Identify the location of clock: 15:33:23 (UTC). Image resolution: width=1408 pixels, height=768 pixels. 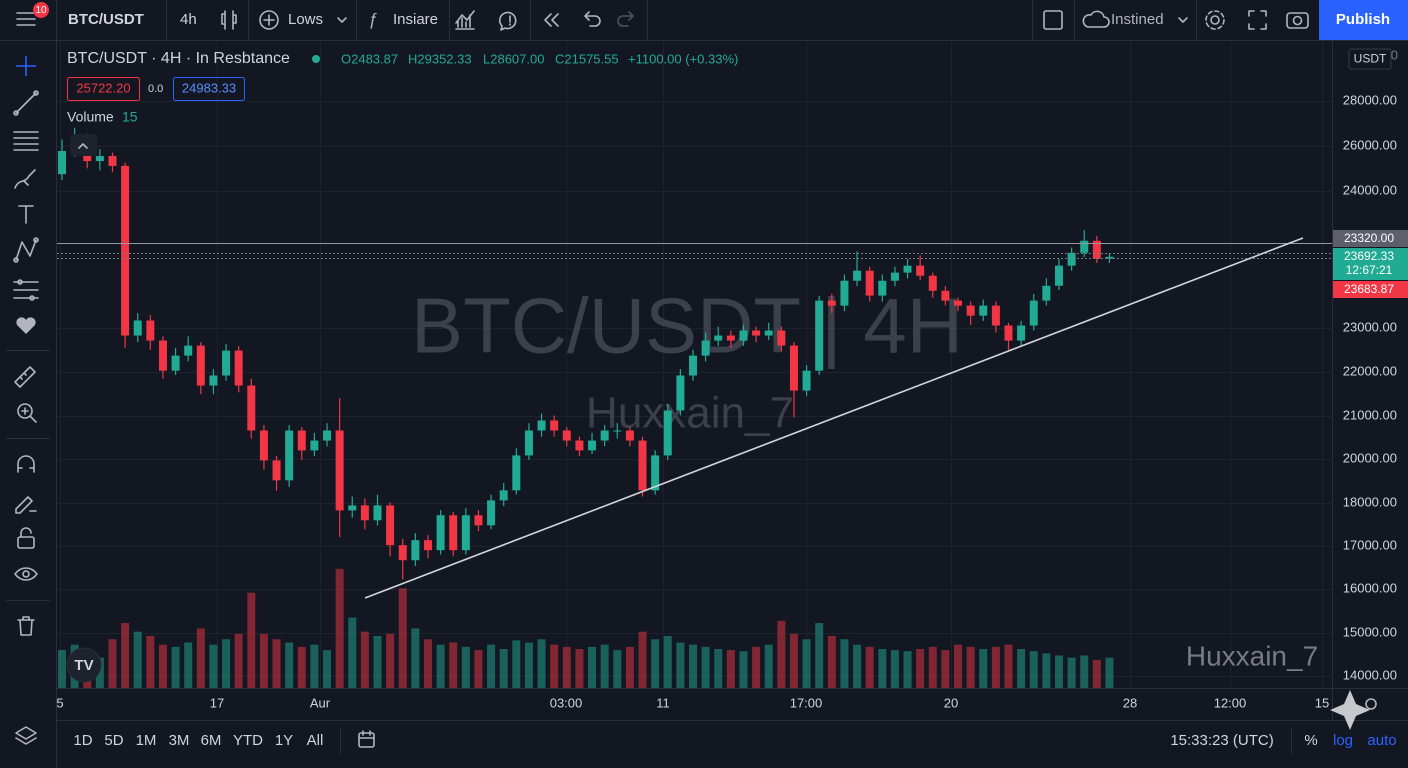
(1221, 740).